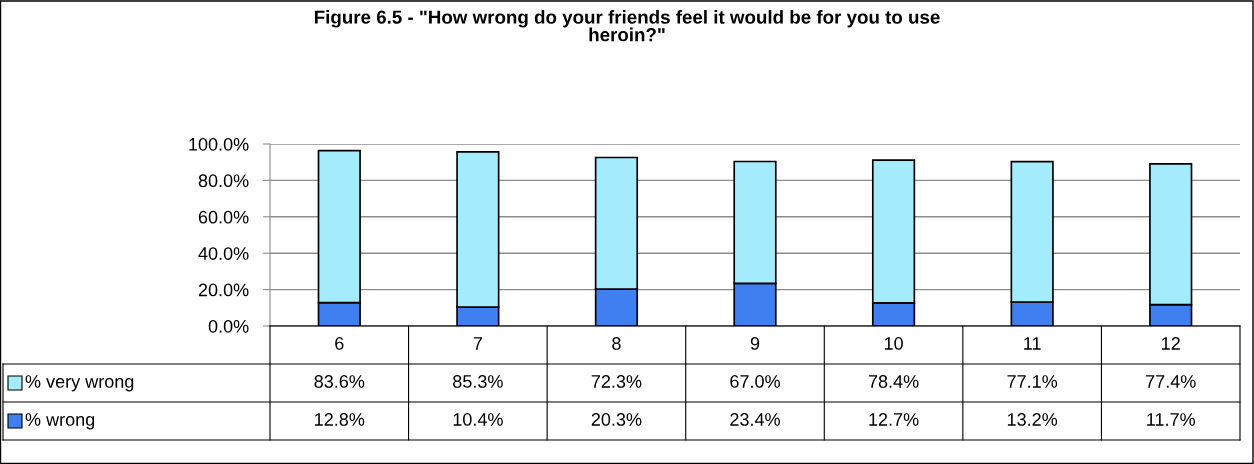 This screenshot has height=464, width=1254. I want to click on y-tick-label: 60.0%, so click(223, 217).